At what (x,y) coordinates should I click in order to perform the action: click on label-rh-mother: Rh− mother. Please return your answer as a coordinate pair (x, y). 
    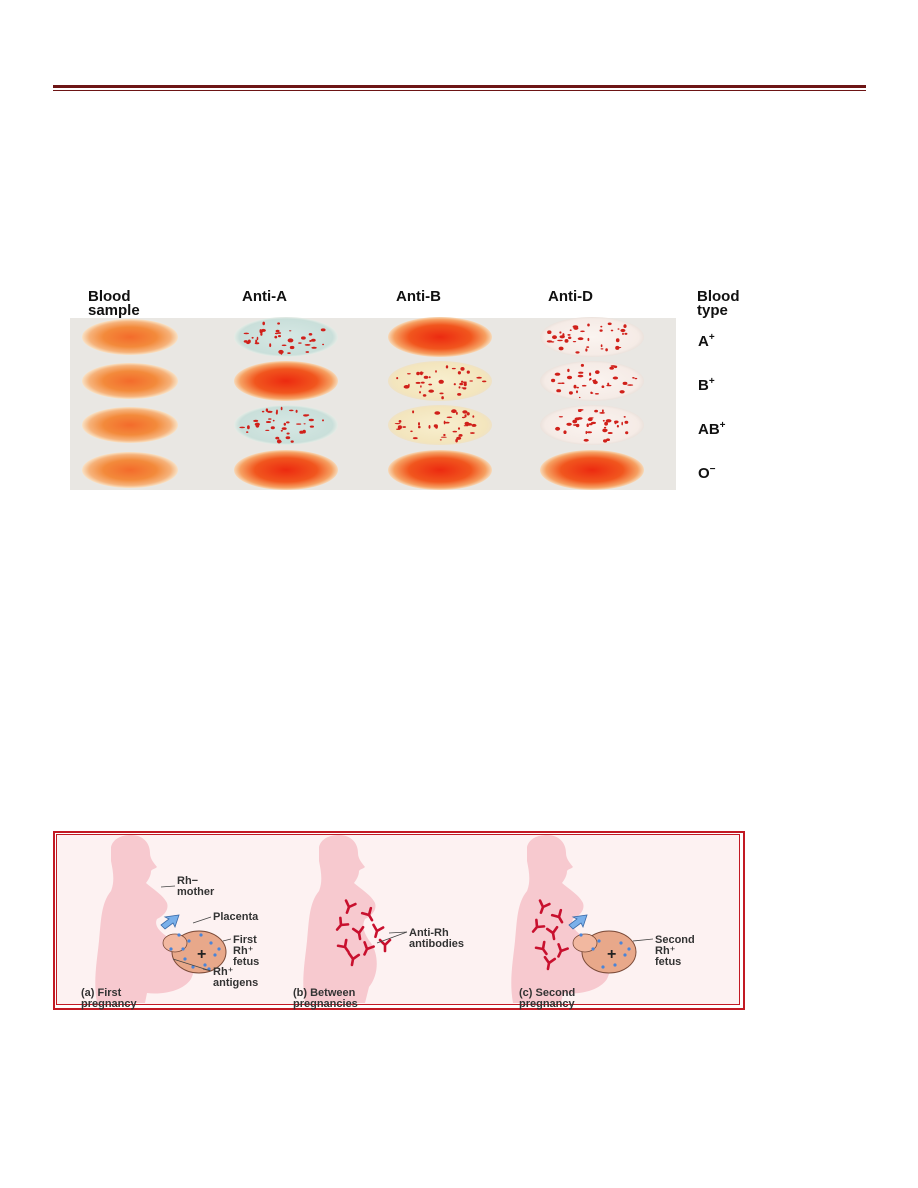
    Looking at the image, I should click on (196, 886).